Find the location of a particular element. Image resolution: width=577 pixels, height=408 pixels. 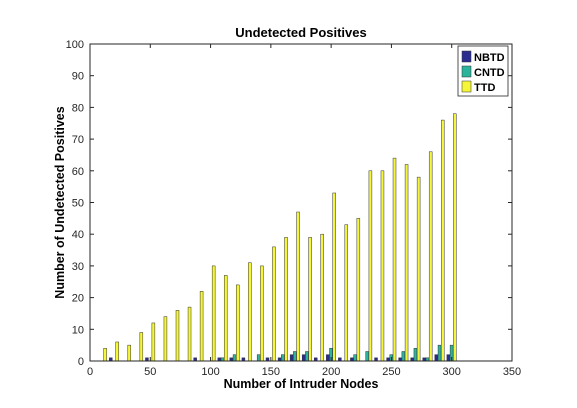

x-tick-label: 150 is located at coordinates (271, 372).